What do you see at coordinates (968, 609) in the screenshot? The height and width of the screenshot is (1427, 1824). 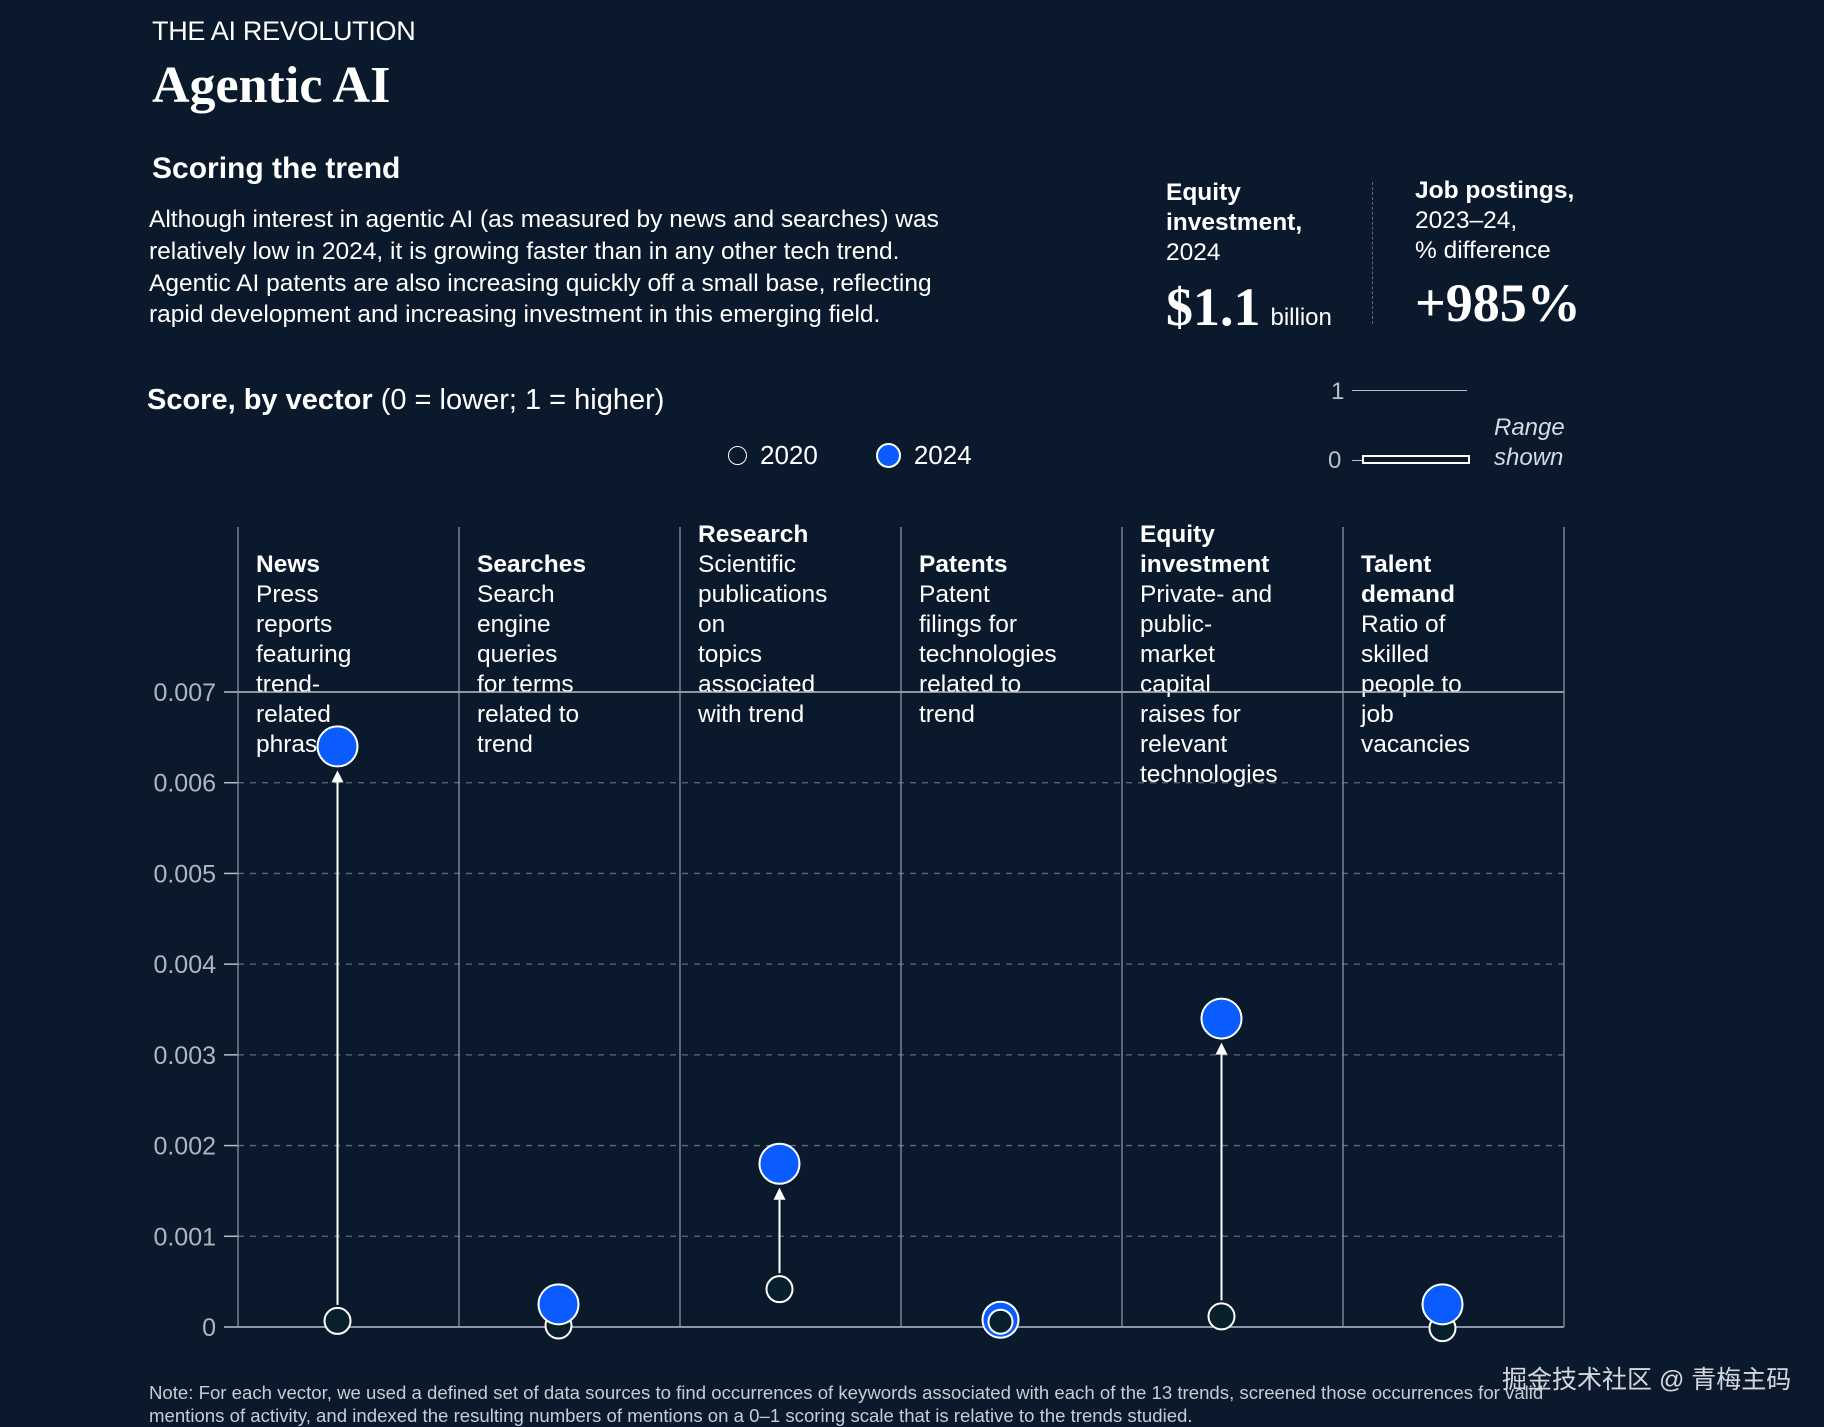 I see `column-description-line: Patent filings for` at bounding box center [968, 609].